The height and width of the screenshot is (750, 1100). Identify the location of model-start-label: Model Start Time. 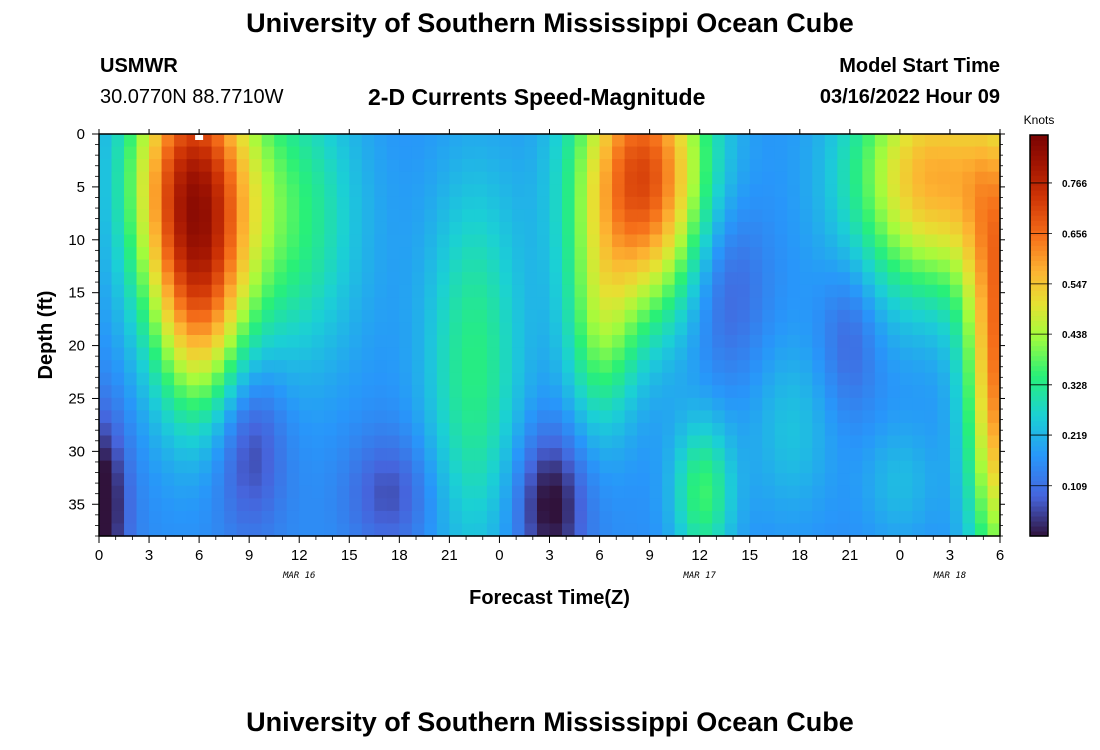
(919, 66).